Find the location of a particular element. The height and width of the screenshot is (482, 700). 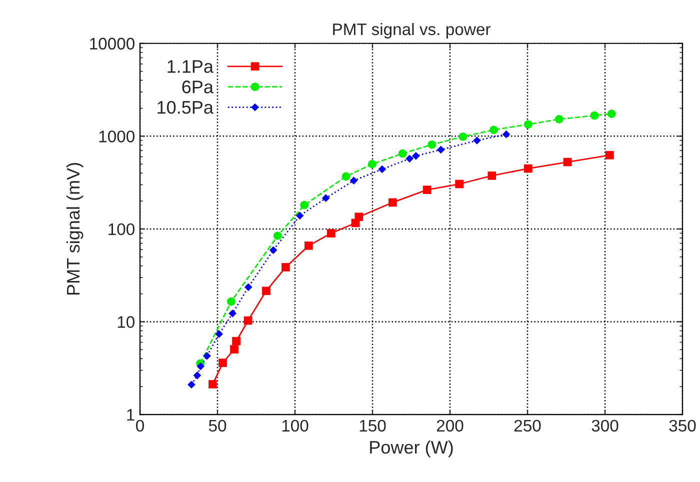

x-tick-label: 100 is located at coordinates (295, 426).